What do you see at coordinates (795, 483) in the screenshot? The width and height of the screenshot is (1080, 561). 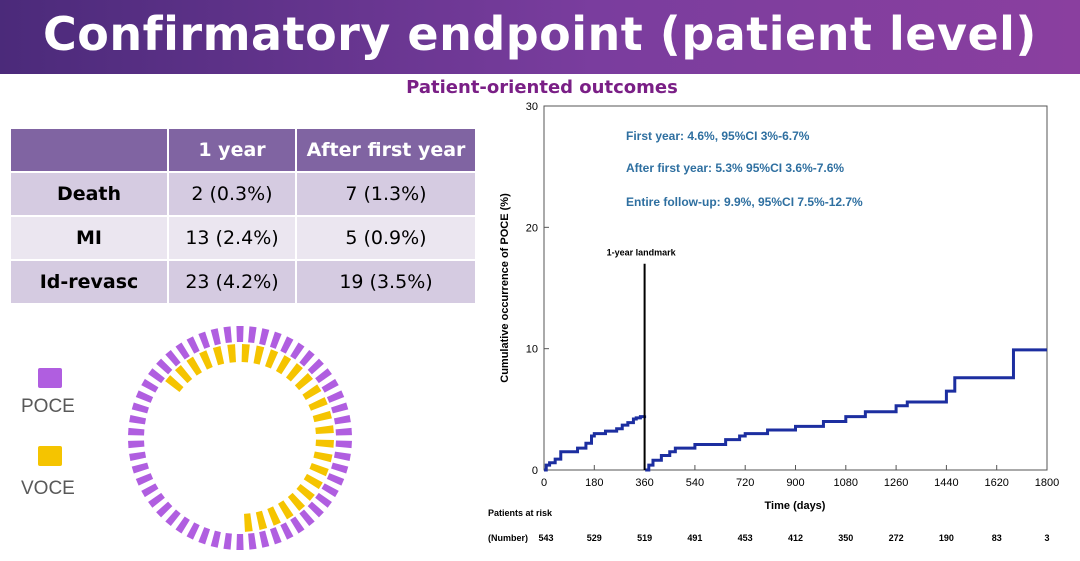 I see `x-tick-label: 900` at bounding box center [795, 483].